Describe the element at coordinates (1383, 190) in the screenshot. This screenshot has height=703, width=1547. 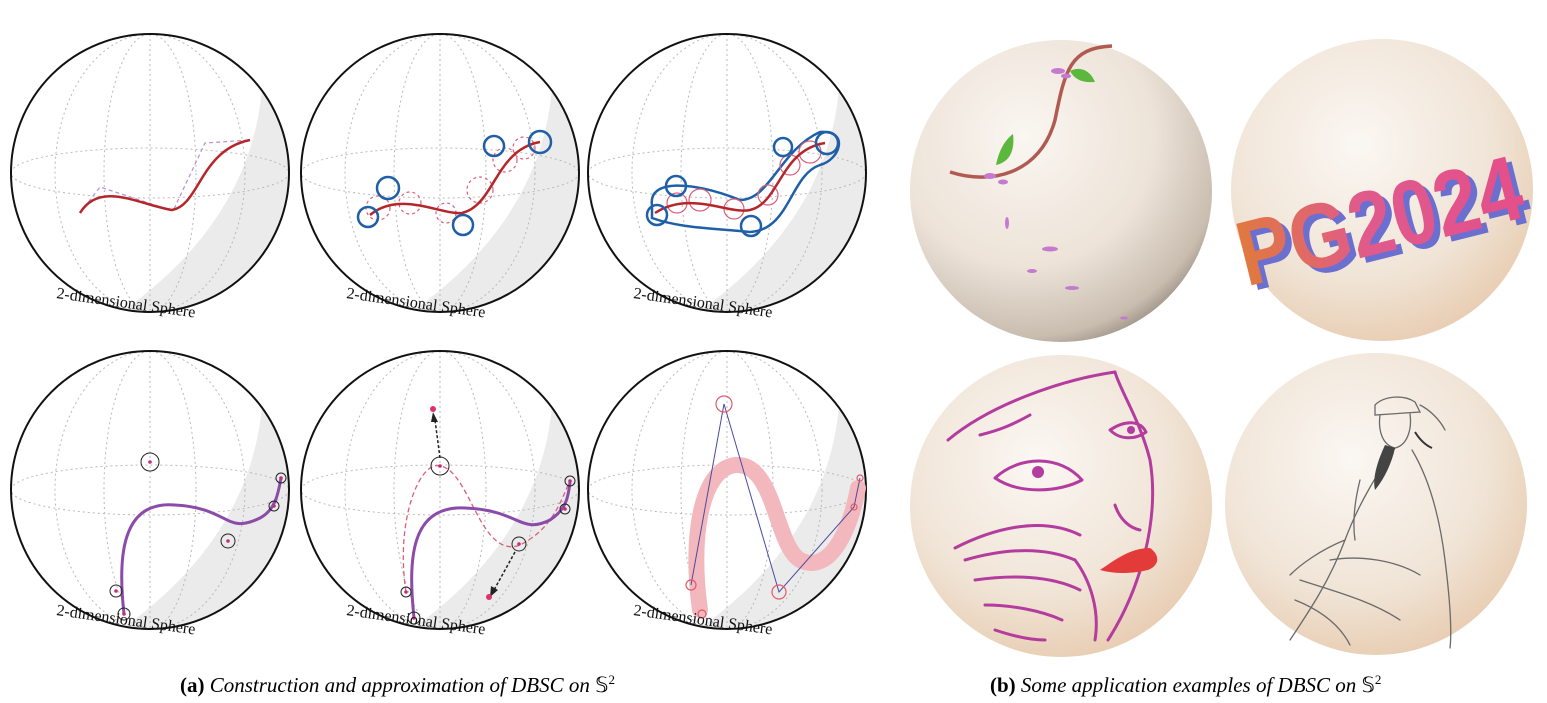
I see `sphere-logo-drawing: PG2024 PG2024` at that location.